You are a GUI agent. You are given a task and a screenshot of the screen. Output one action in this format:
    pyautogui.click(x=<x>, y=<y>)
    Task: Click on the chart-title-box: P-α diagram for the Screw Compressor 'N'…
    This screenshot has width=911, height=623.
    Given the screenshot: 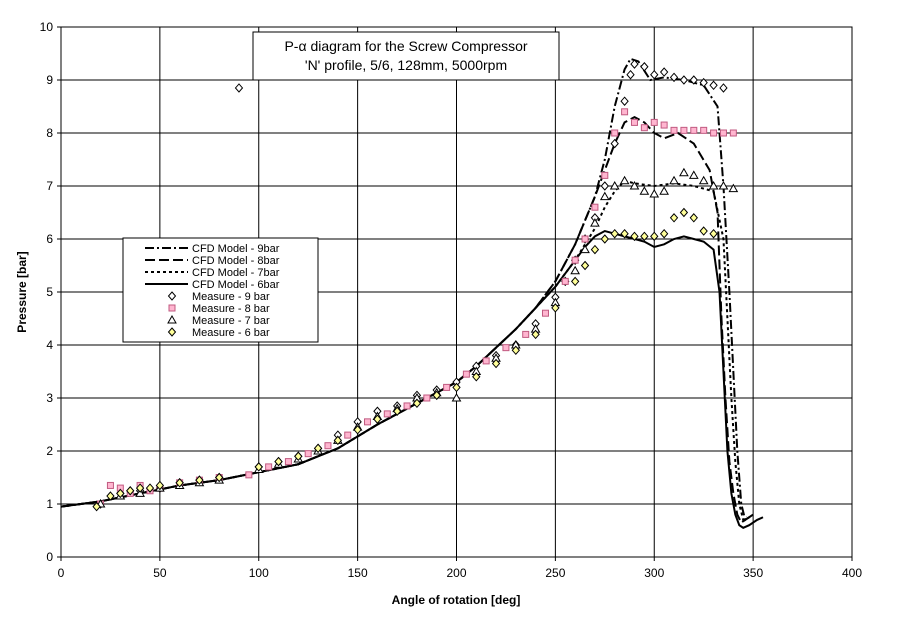 What is the action you would take?
    pyautogui.click(x=406, y=56)
    